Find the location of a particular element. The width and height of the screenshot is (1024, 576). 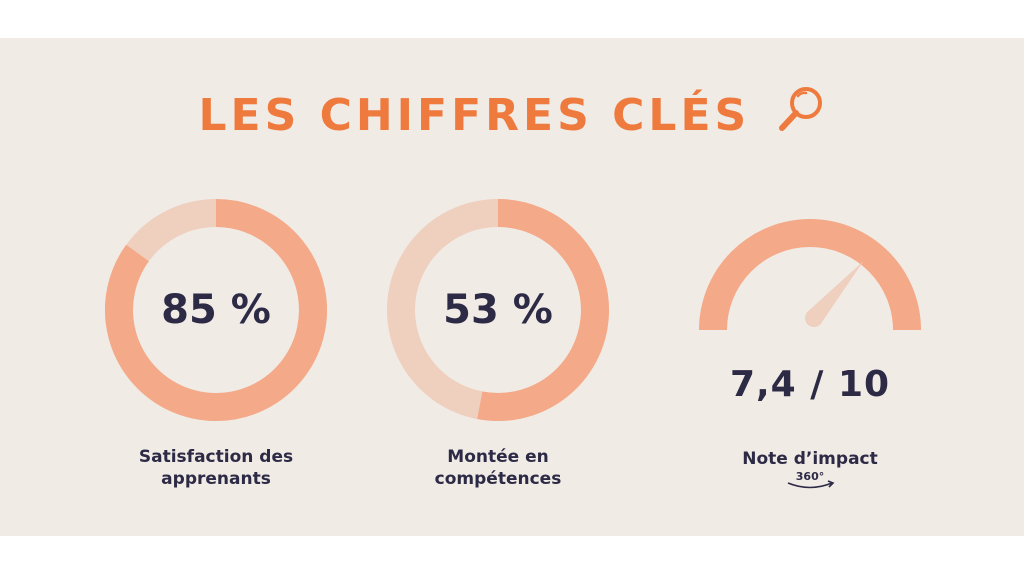

donut-chart-competences: 53 % is located at coordinates (498, 310).